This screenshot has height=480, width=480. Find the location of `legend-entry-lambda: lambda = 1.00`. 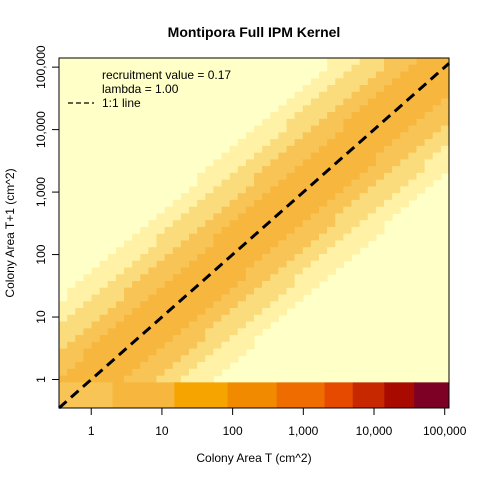

legend-entry-lambda: lambda = 1.00 is located at coordinates (140, 89).